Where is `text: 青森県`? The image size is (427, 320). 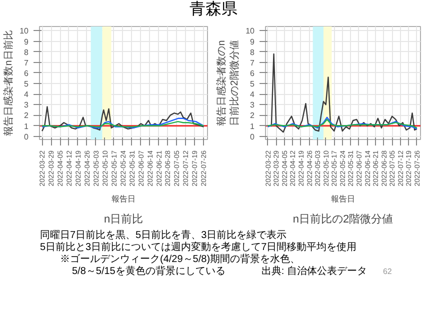 text: 青森県 is located at coordinates (214, 10).